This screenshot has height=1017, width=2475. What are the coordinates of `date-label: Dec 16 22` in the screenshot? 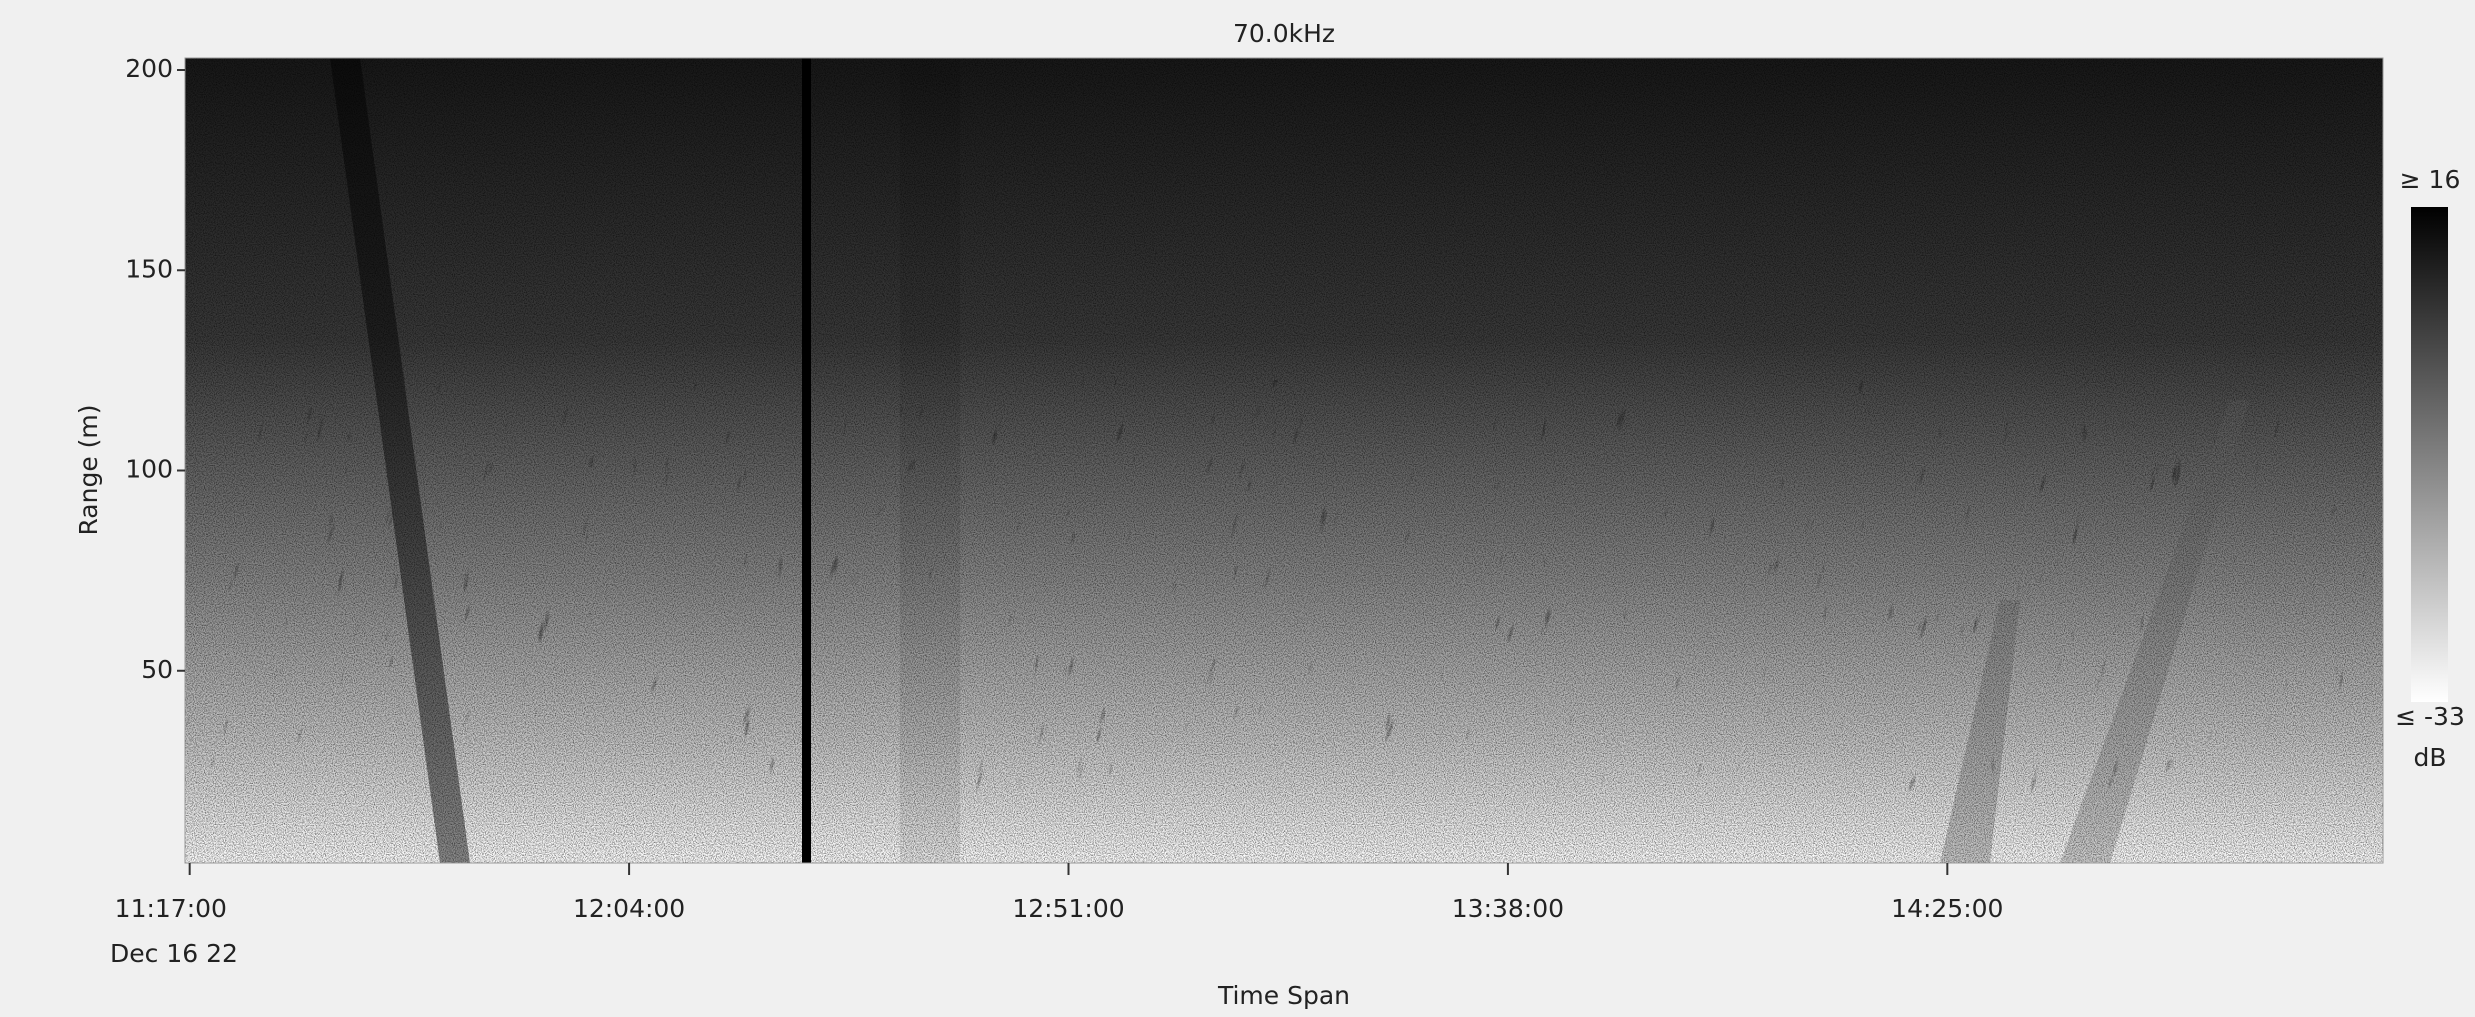 It's located at (174, 953).